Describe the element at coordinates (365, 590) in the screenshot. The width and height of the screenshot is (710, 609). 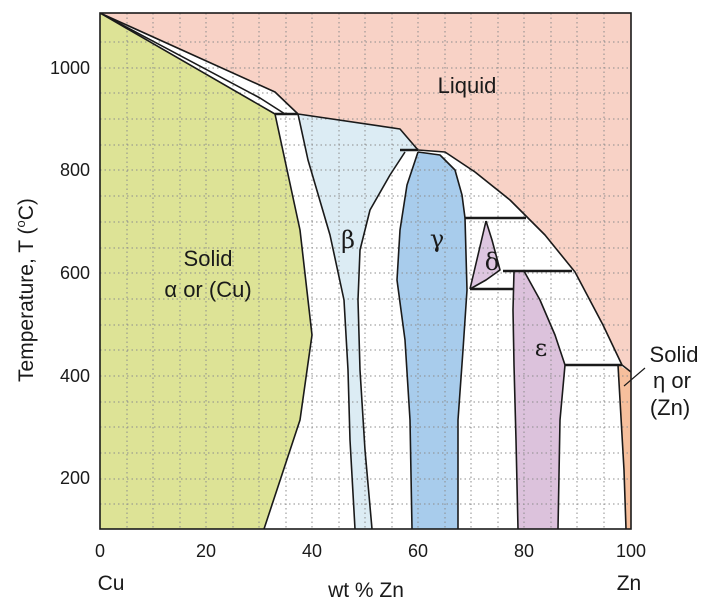
I see `x-axis-title: wt % Zn` at that location.